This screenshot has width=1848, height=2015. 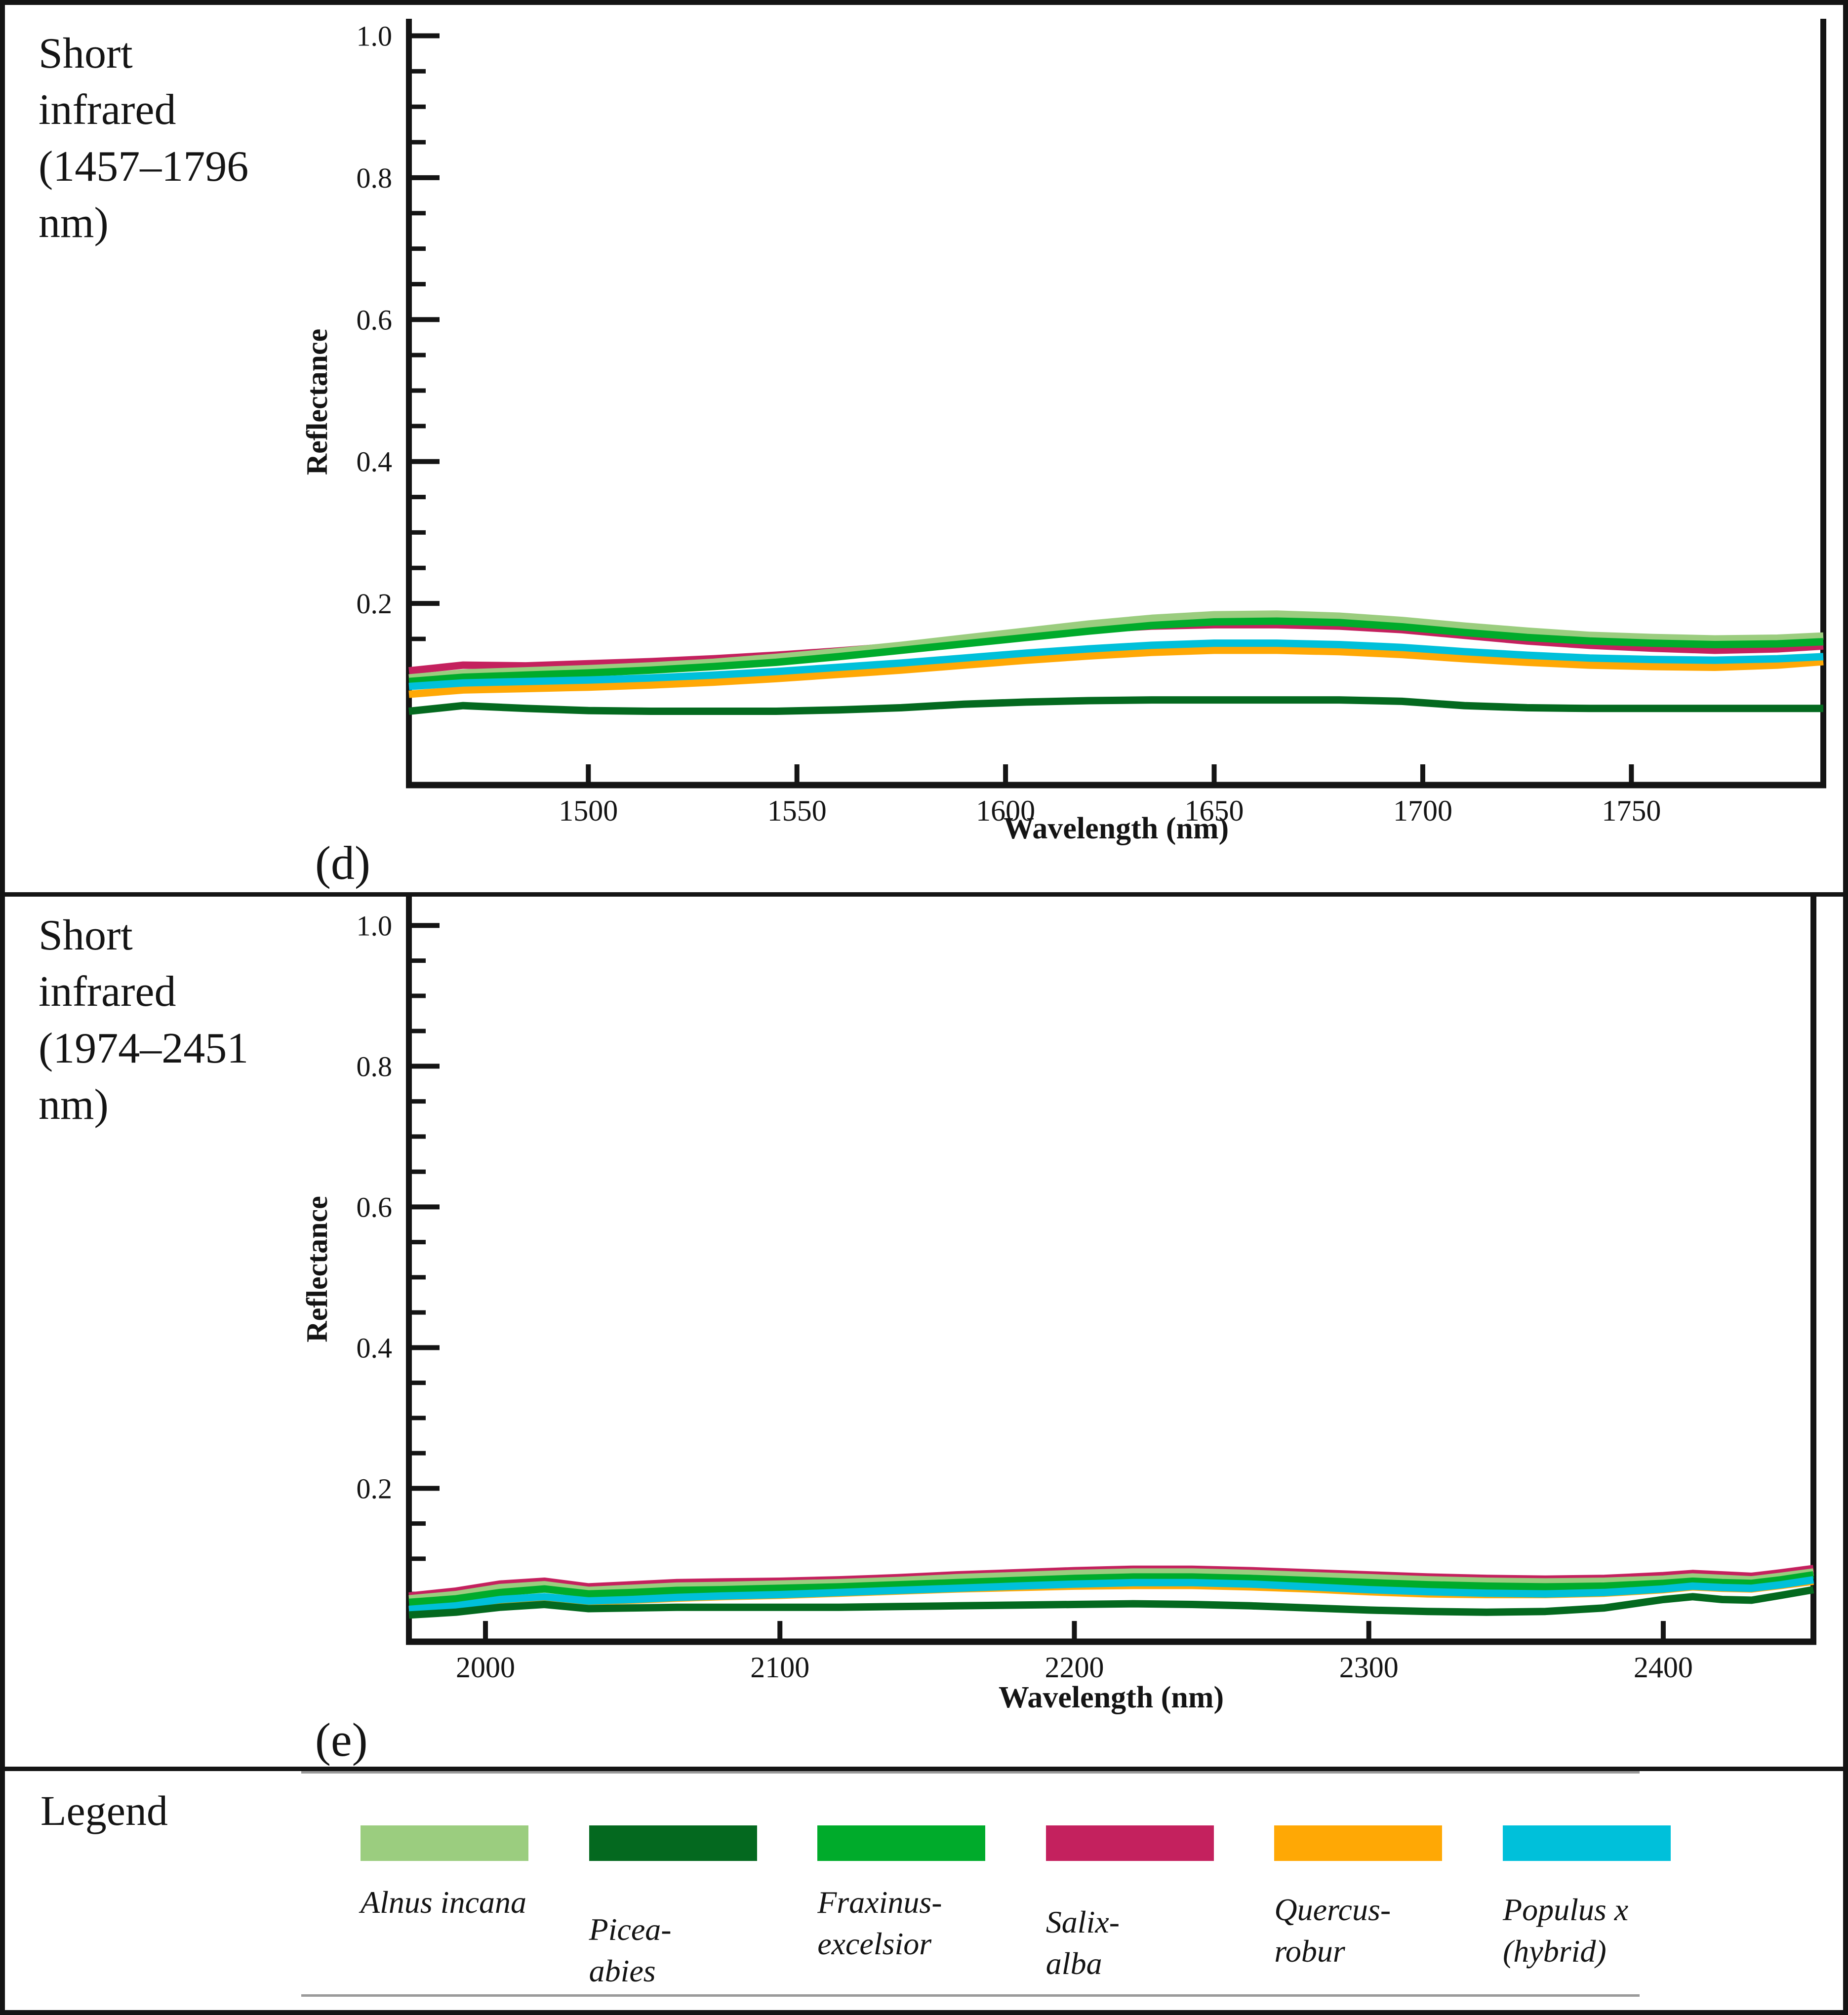 I want to click on x-axis-tick-label: 1750, so click(x=1631, y=810).